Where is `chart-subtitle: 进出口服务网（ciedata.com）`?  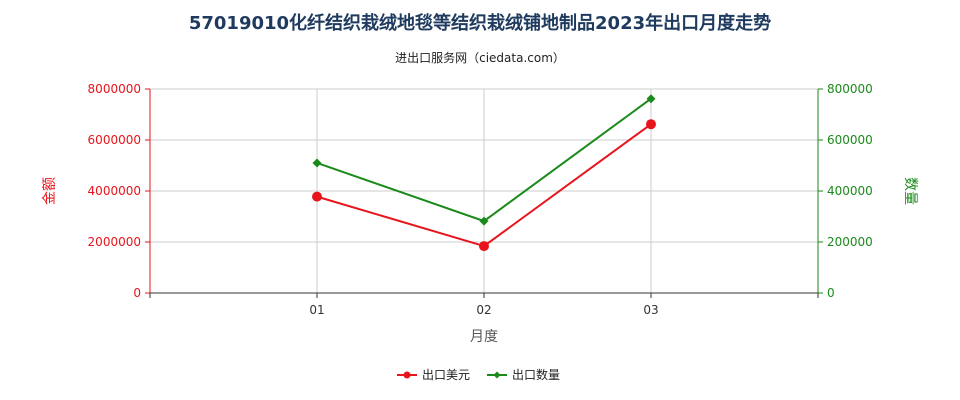 chart-subtitle: 进出口服务网（ciedata.com） is located at coordinates (480, 57).